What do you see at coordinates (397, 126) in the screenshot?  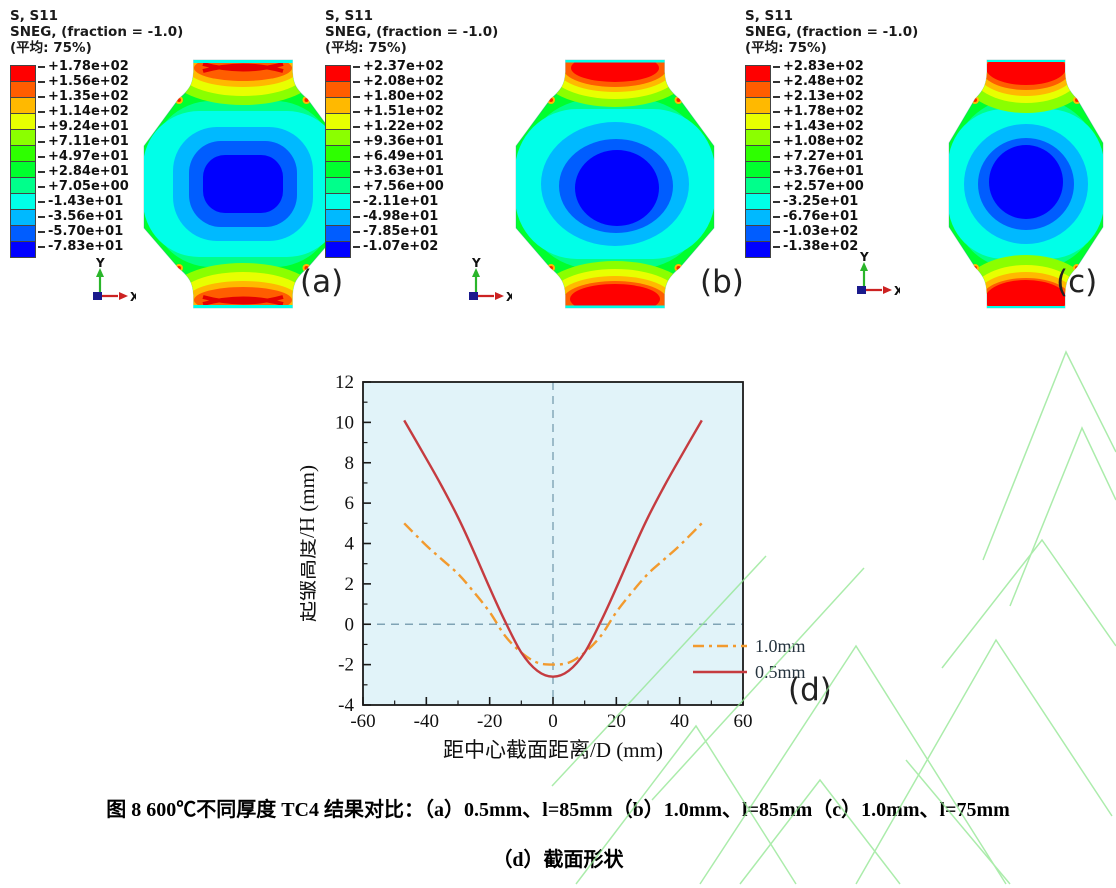 I see `legend-value: +1.22e+02` at bounding box center [397, 126].